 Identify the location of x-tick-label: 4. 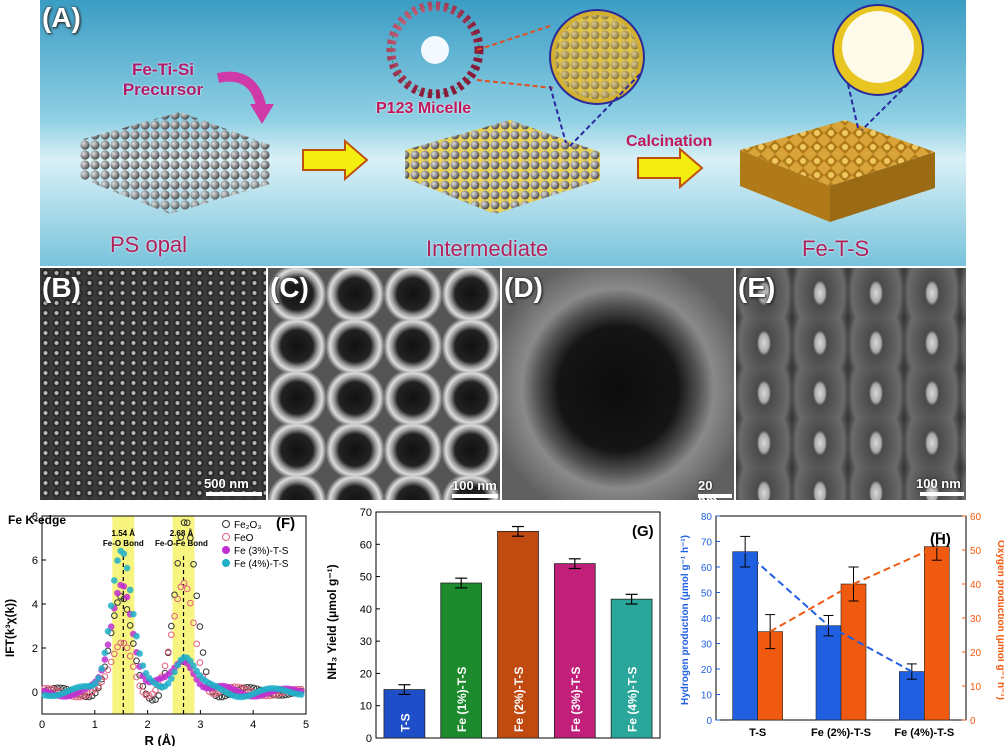
(253, 725).